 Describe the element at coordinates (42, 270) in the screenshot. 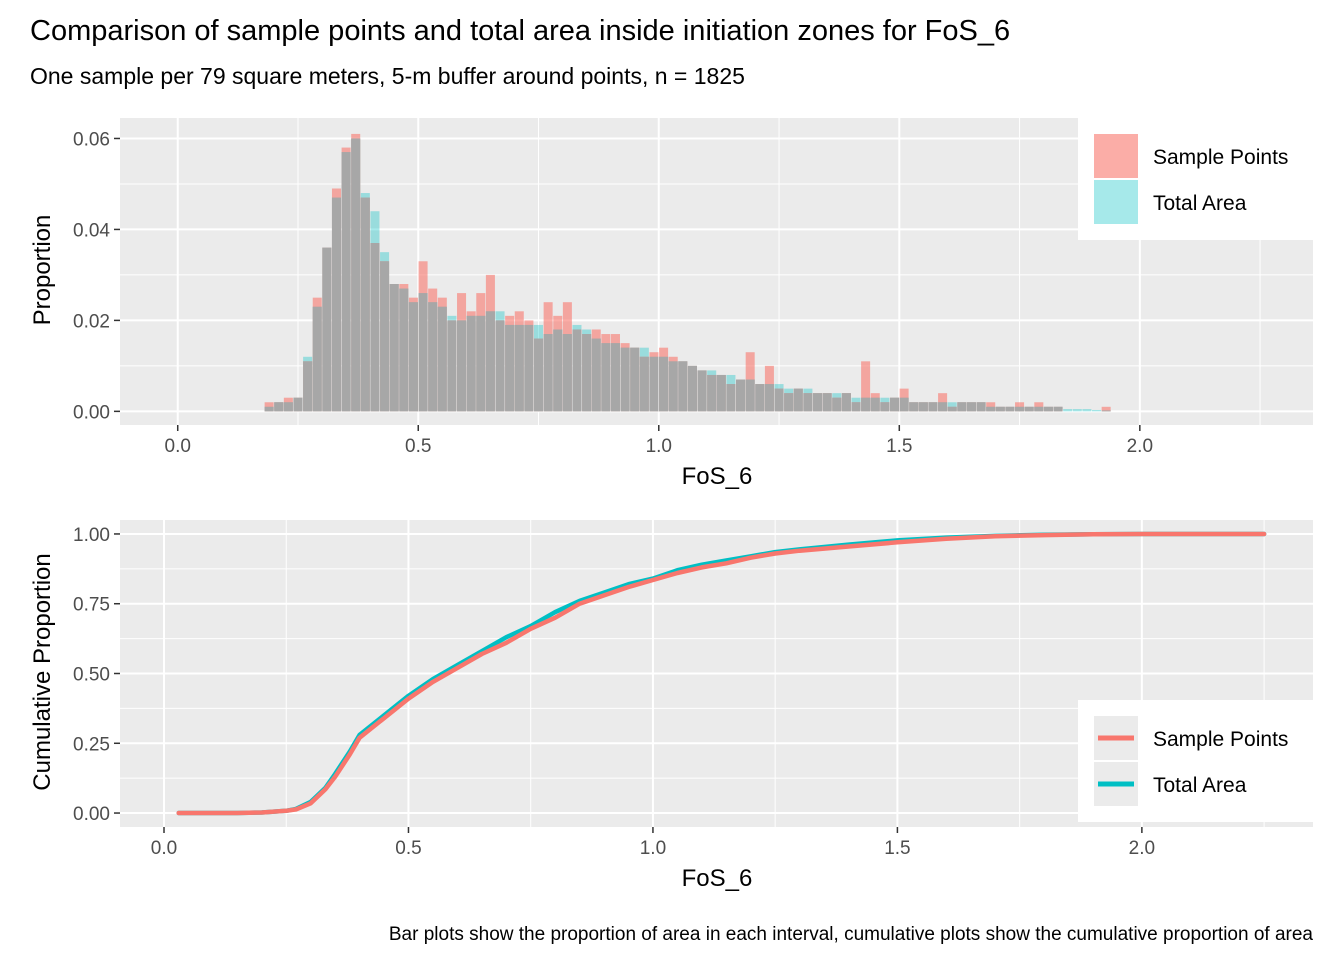

I see `histogram-y-axis-title: Proportion` at that location.